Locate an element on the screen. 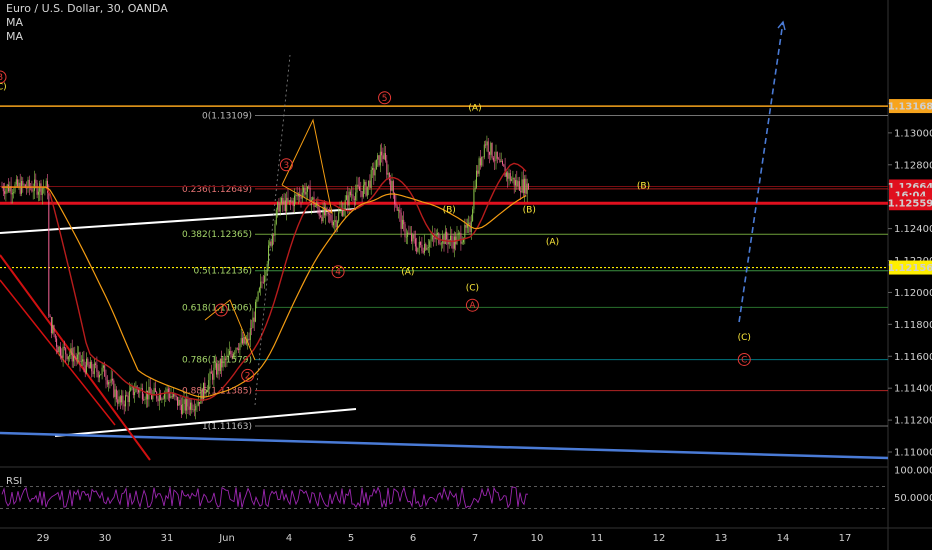  wave-label-text: 5 is located at coordinates (385, 99).